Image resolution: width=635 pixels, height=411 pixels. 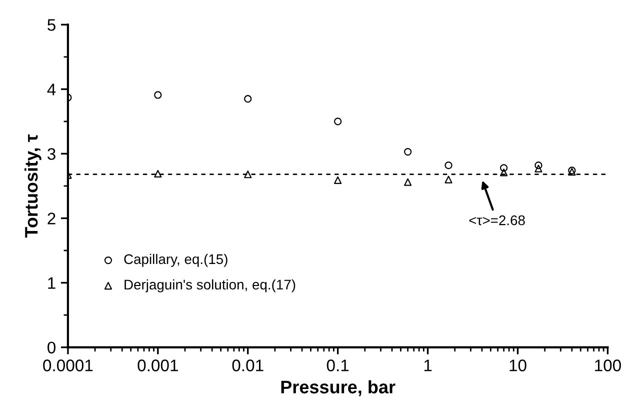 I want to click on x-tick-label: 0.0001, so click(x=68, y=366).